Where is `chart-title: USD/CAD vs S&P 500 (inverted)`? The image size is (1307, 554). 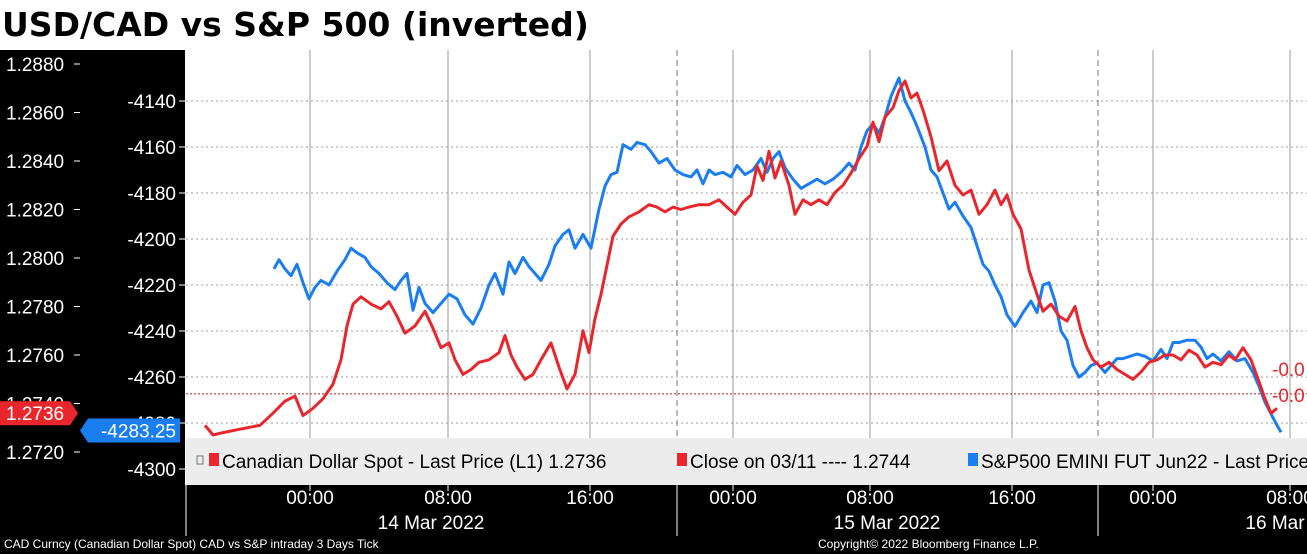 chart-title: USD/CAD vs S&P 500 (inverted) is located at coordinates (295, 24).